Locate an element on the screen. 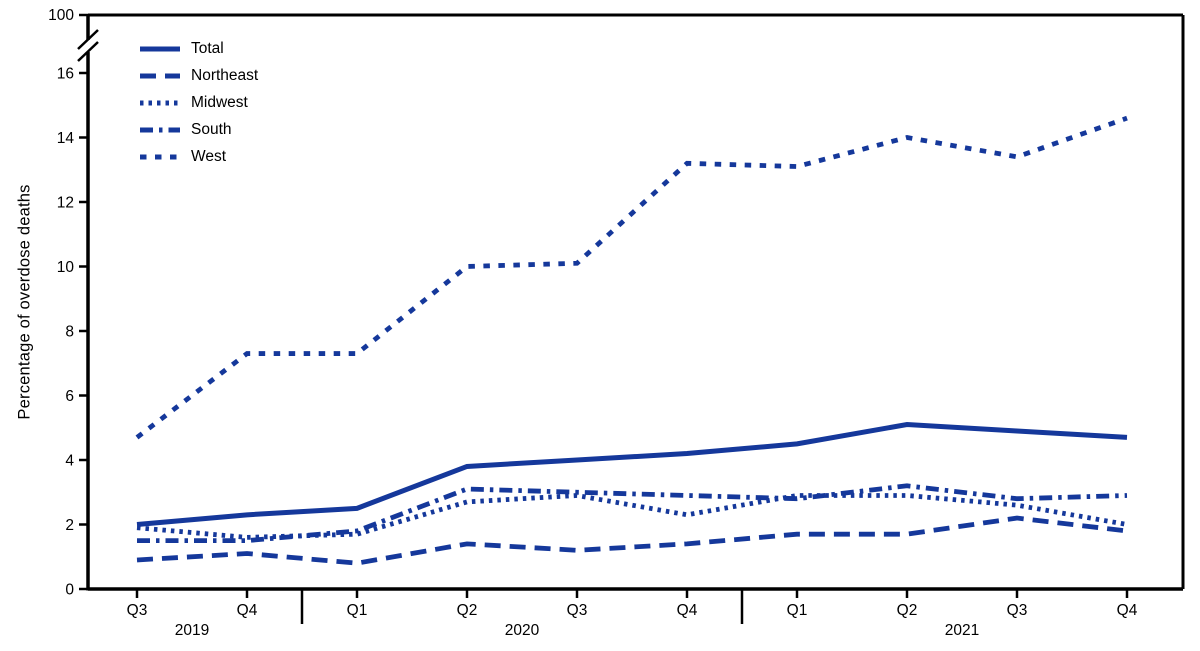 The width and height of the screenshot is (1200, 651). y-tick-label: 10 is located at coordinates (66, 267).